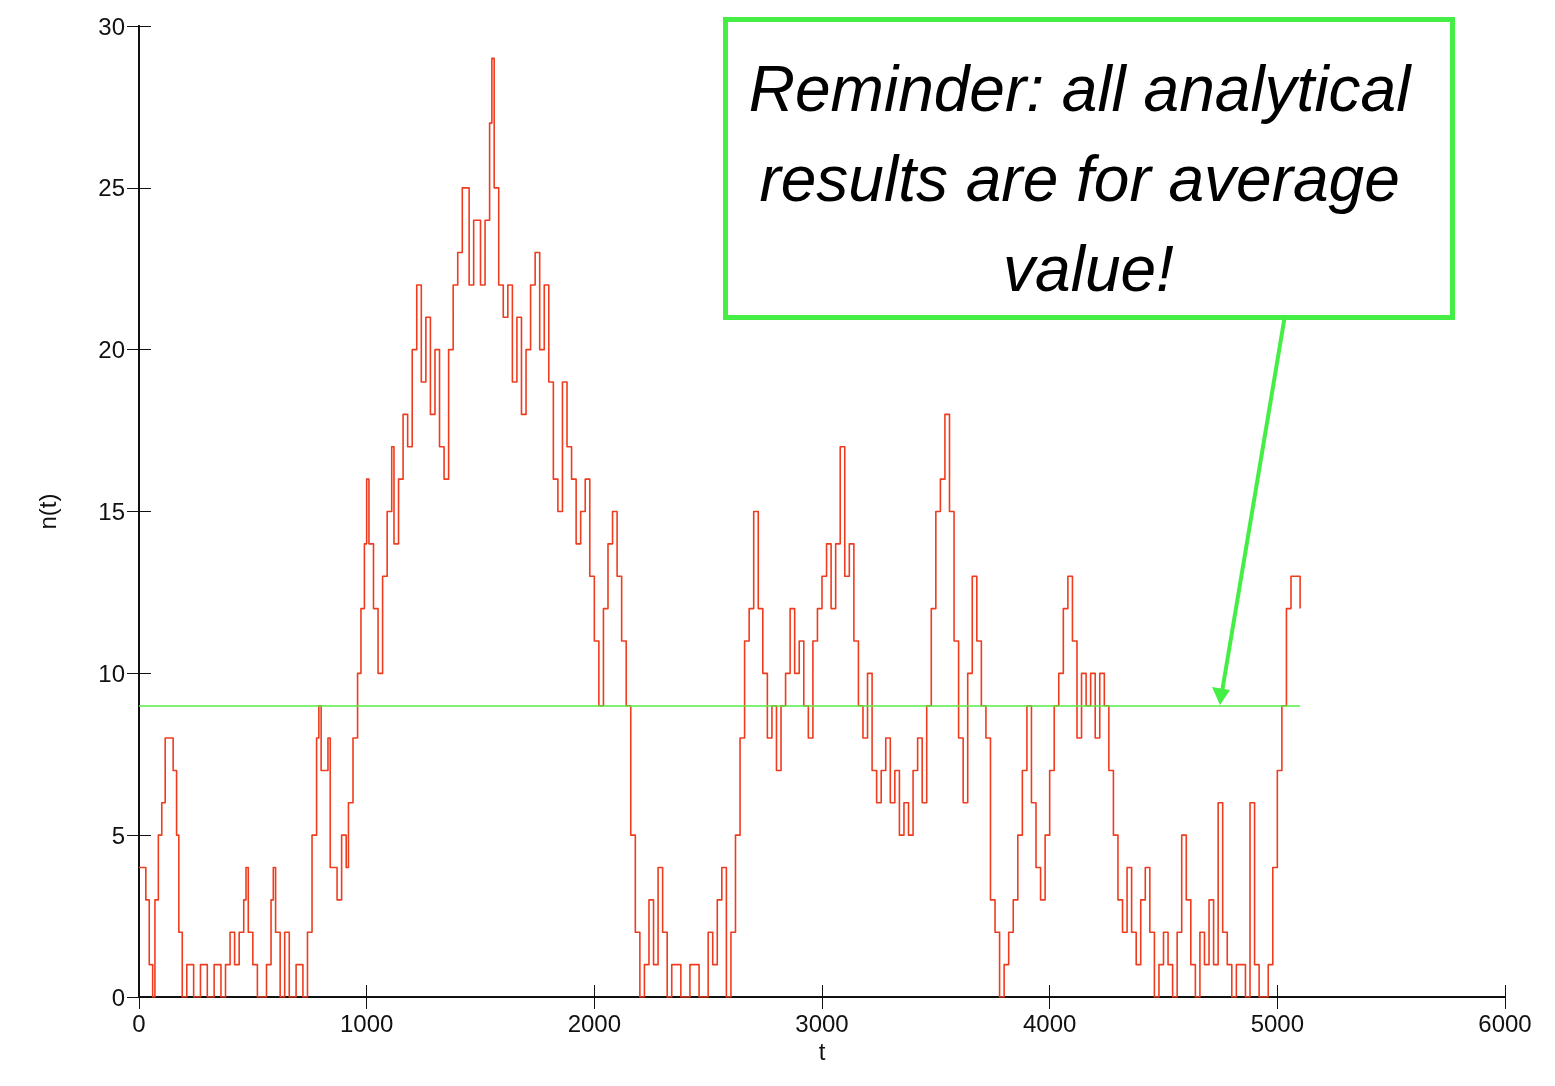 The width and height of the screenshot is (1555, 1086). Describe the element at coordinates (111, 511) in the screenshot. I see `y-tick-label: 15` at that location.